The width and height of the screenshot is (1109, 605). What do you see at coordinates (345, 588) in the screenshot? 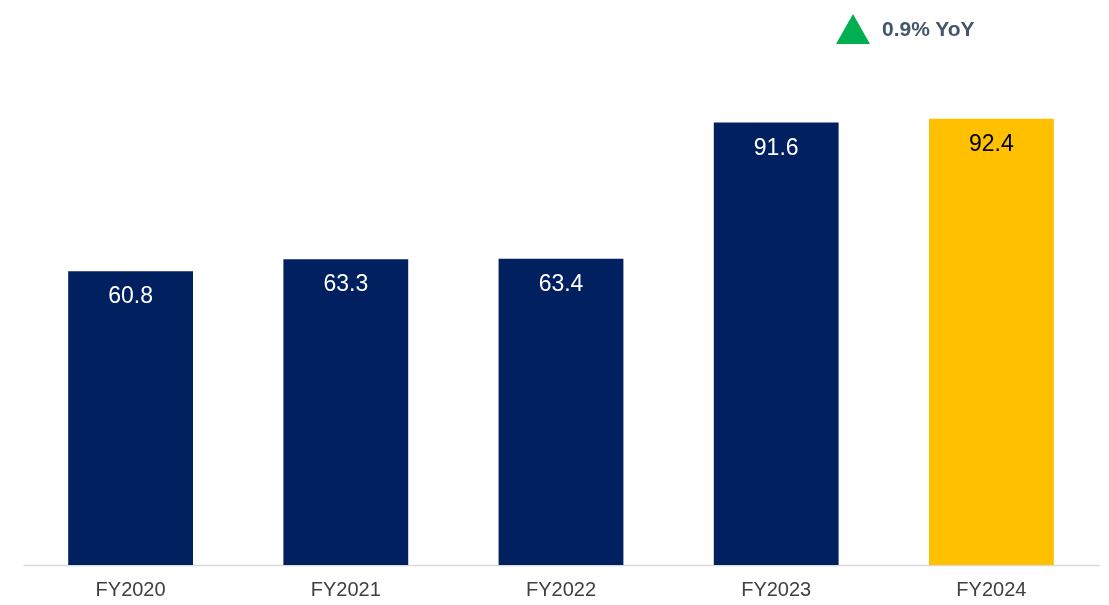
I see `x-tick-label: FY2021` at bounding box center [345, 588].